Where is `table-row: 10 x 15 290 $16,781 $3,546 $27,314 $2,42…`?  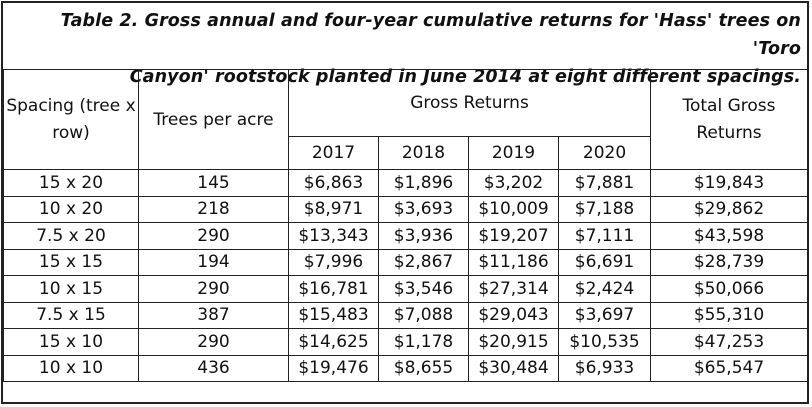
table-row: 10 x 15 290 $16,781 $3,546 $27,314 $2,42… is located at coordinates (406, 289).